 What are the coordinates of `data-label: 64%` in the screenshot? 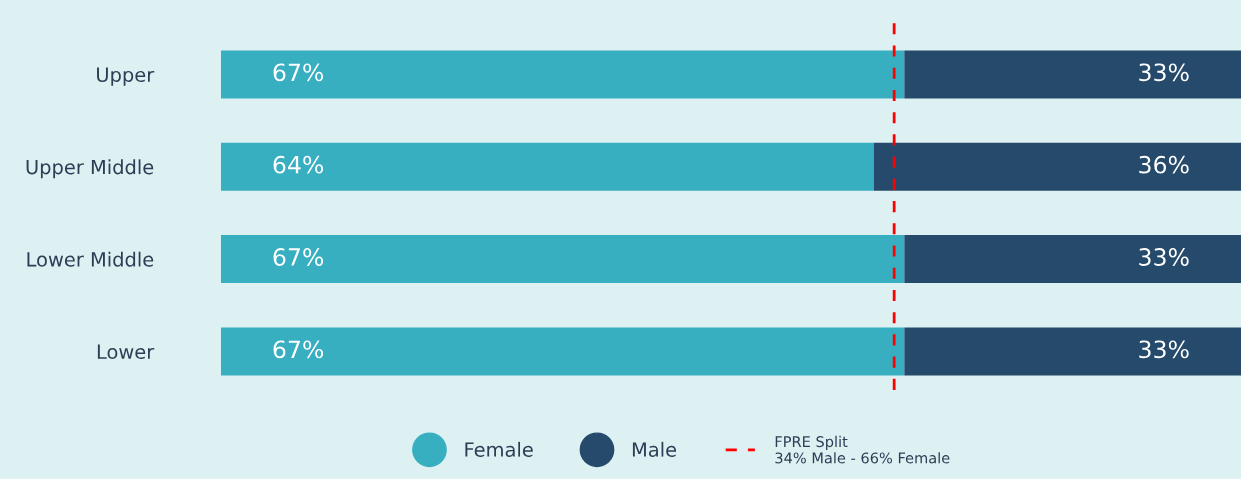 It's located at (298, 164).